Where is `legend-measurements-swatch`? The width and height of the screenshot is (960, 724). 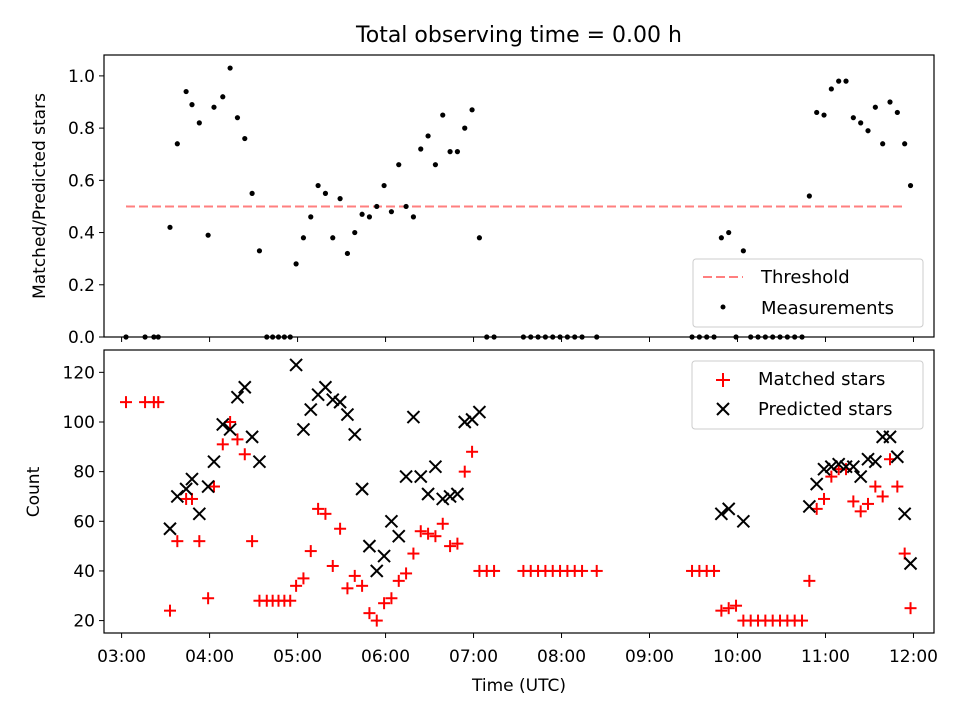
legend-measurements-swatch is located at coordinates (723, 307).